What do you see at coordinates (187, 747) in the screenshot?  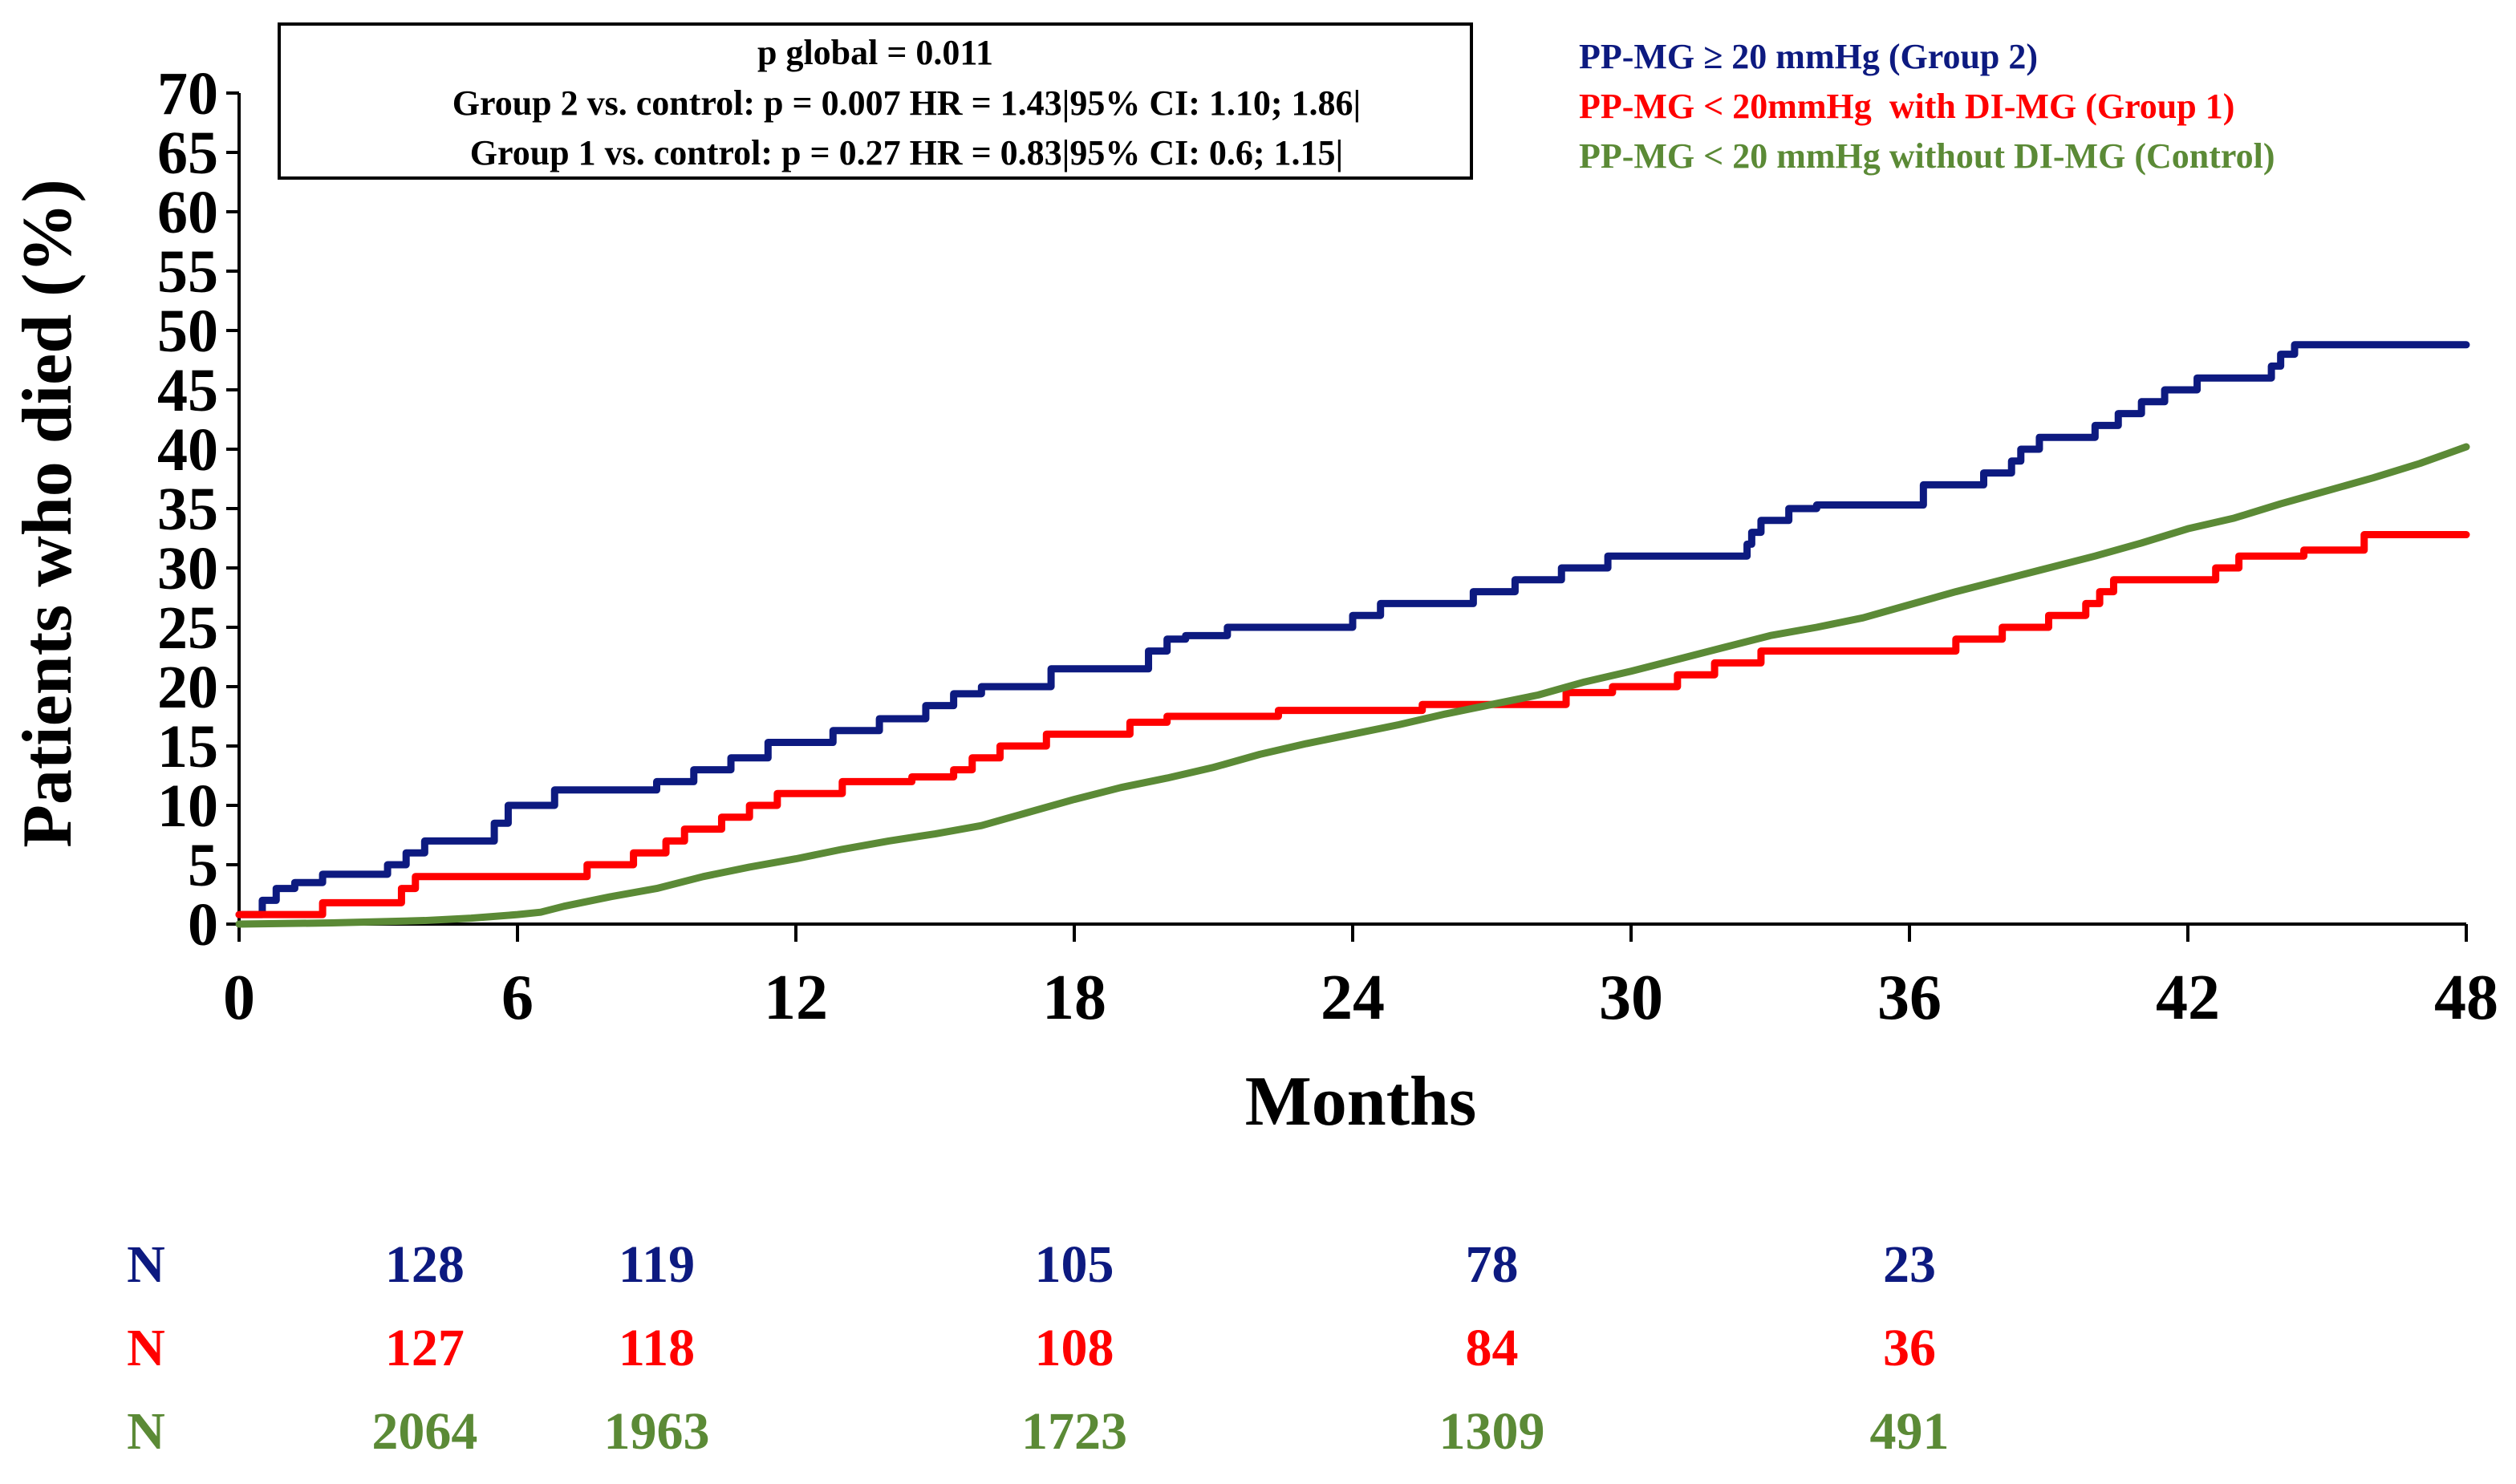 I see `y-tick-label-15: 15` at bounding box center [187, 747].